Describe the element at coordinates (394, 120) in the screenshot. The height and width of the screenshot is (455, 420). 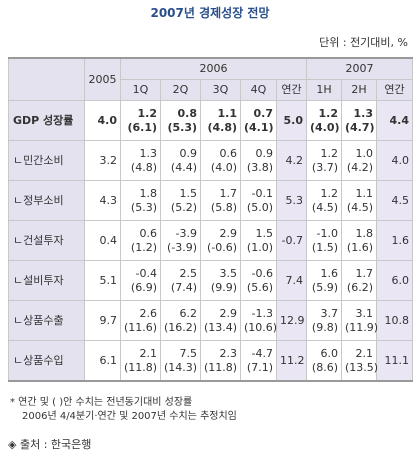
I see `cell: 4.4` at that location.